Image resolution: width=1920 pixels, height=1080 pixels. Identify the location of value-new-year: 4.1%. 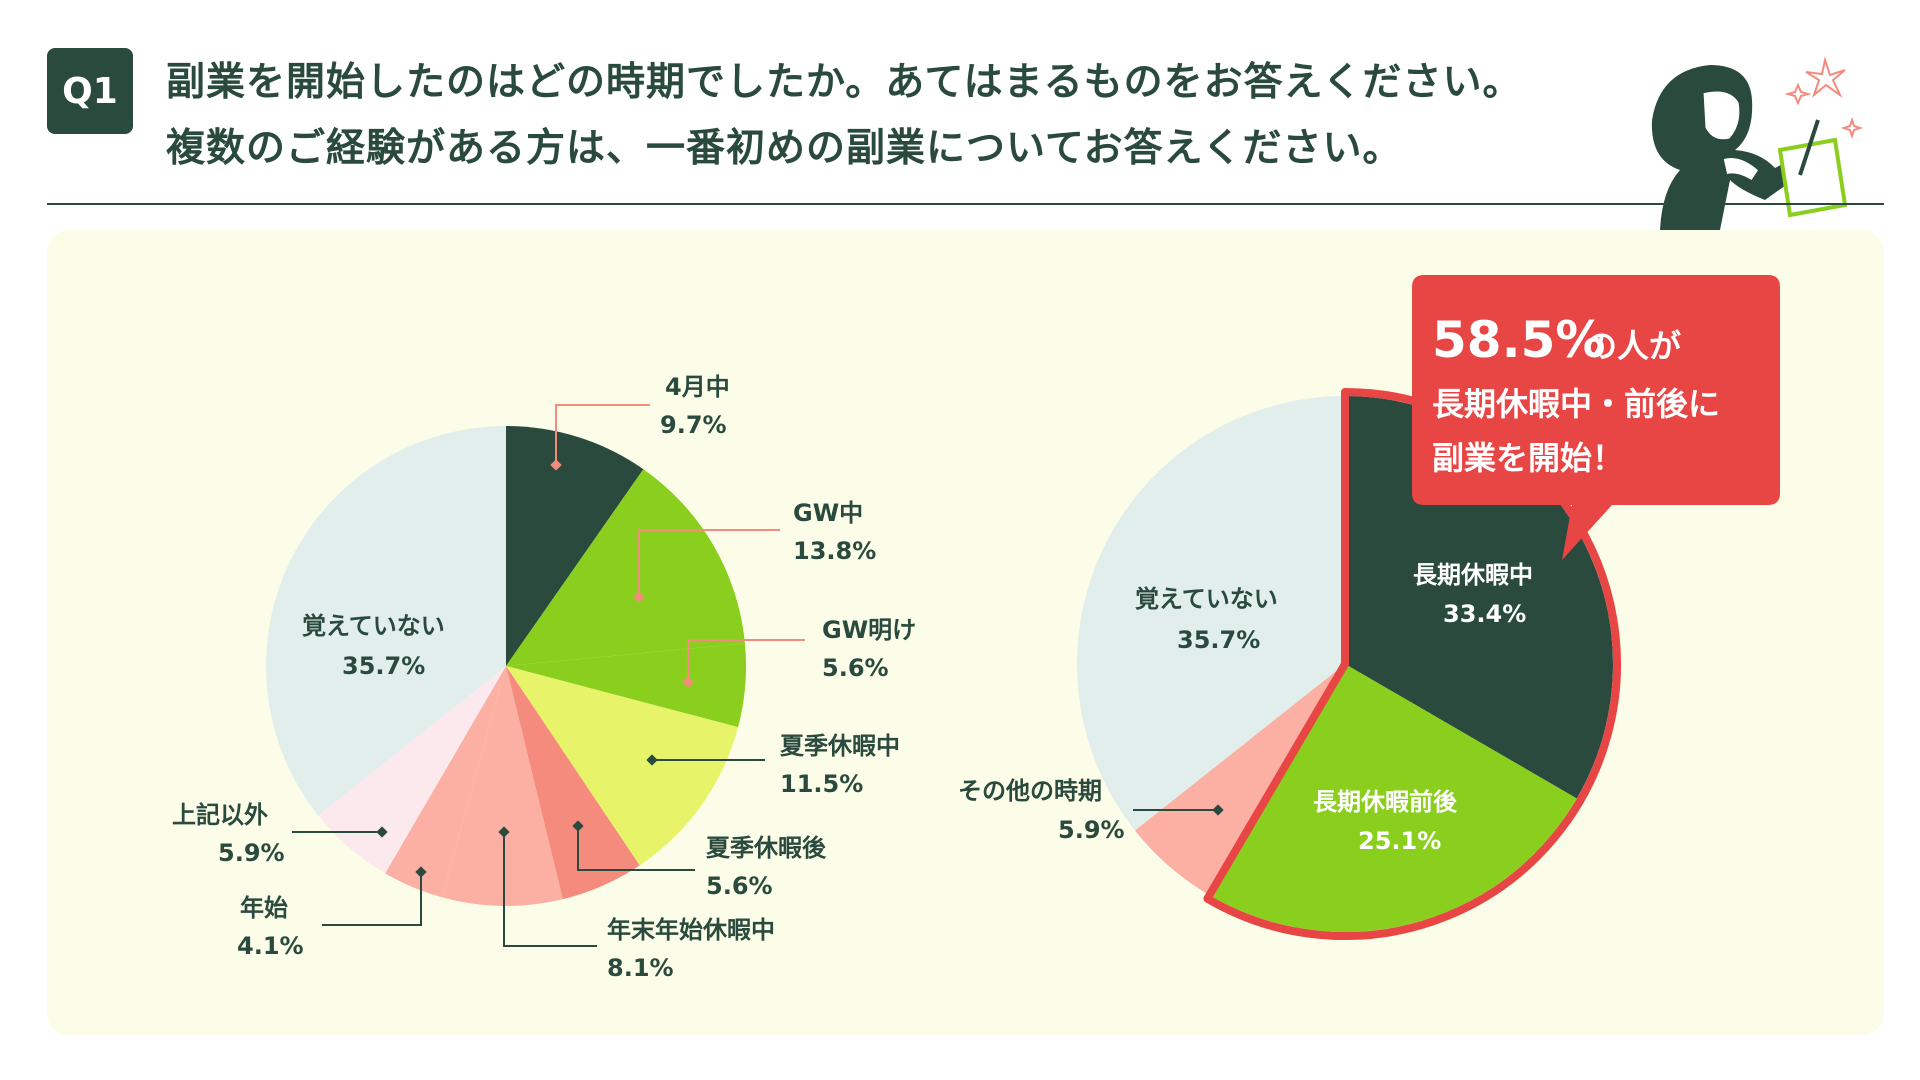
(270, 946).